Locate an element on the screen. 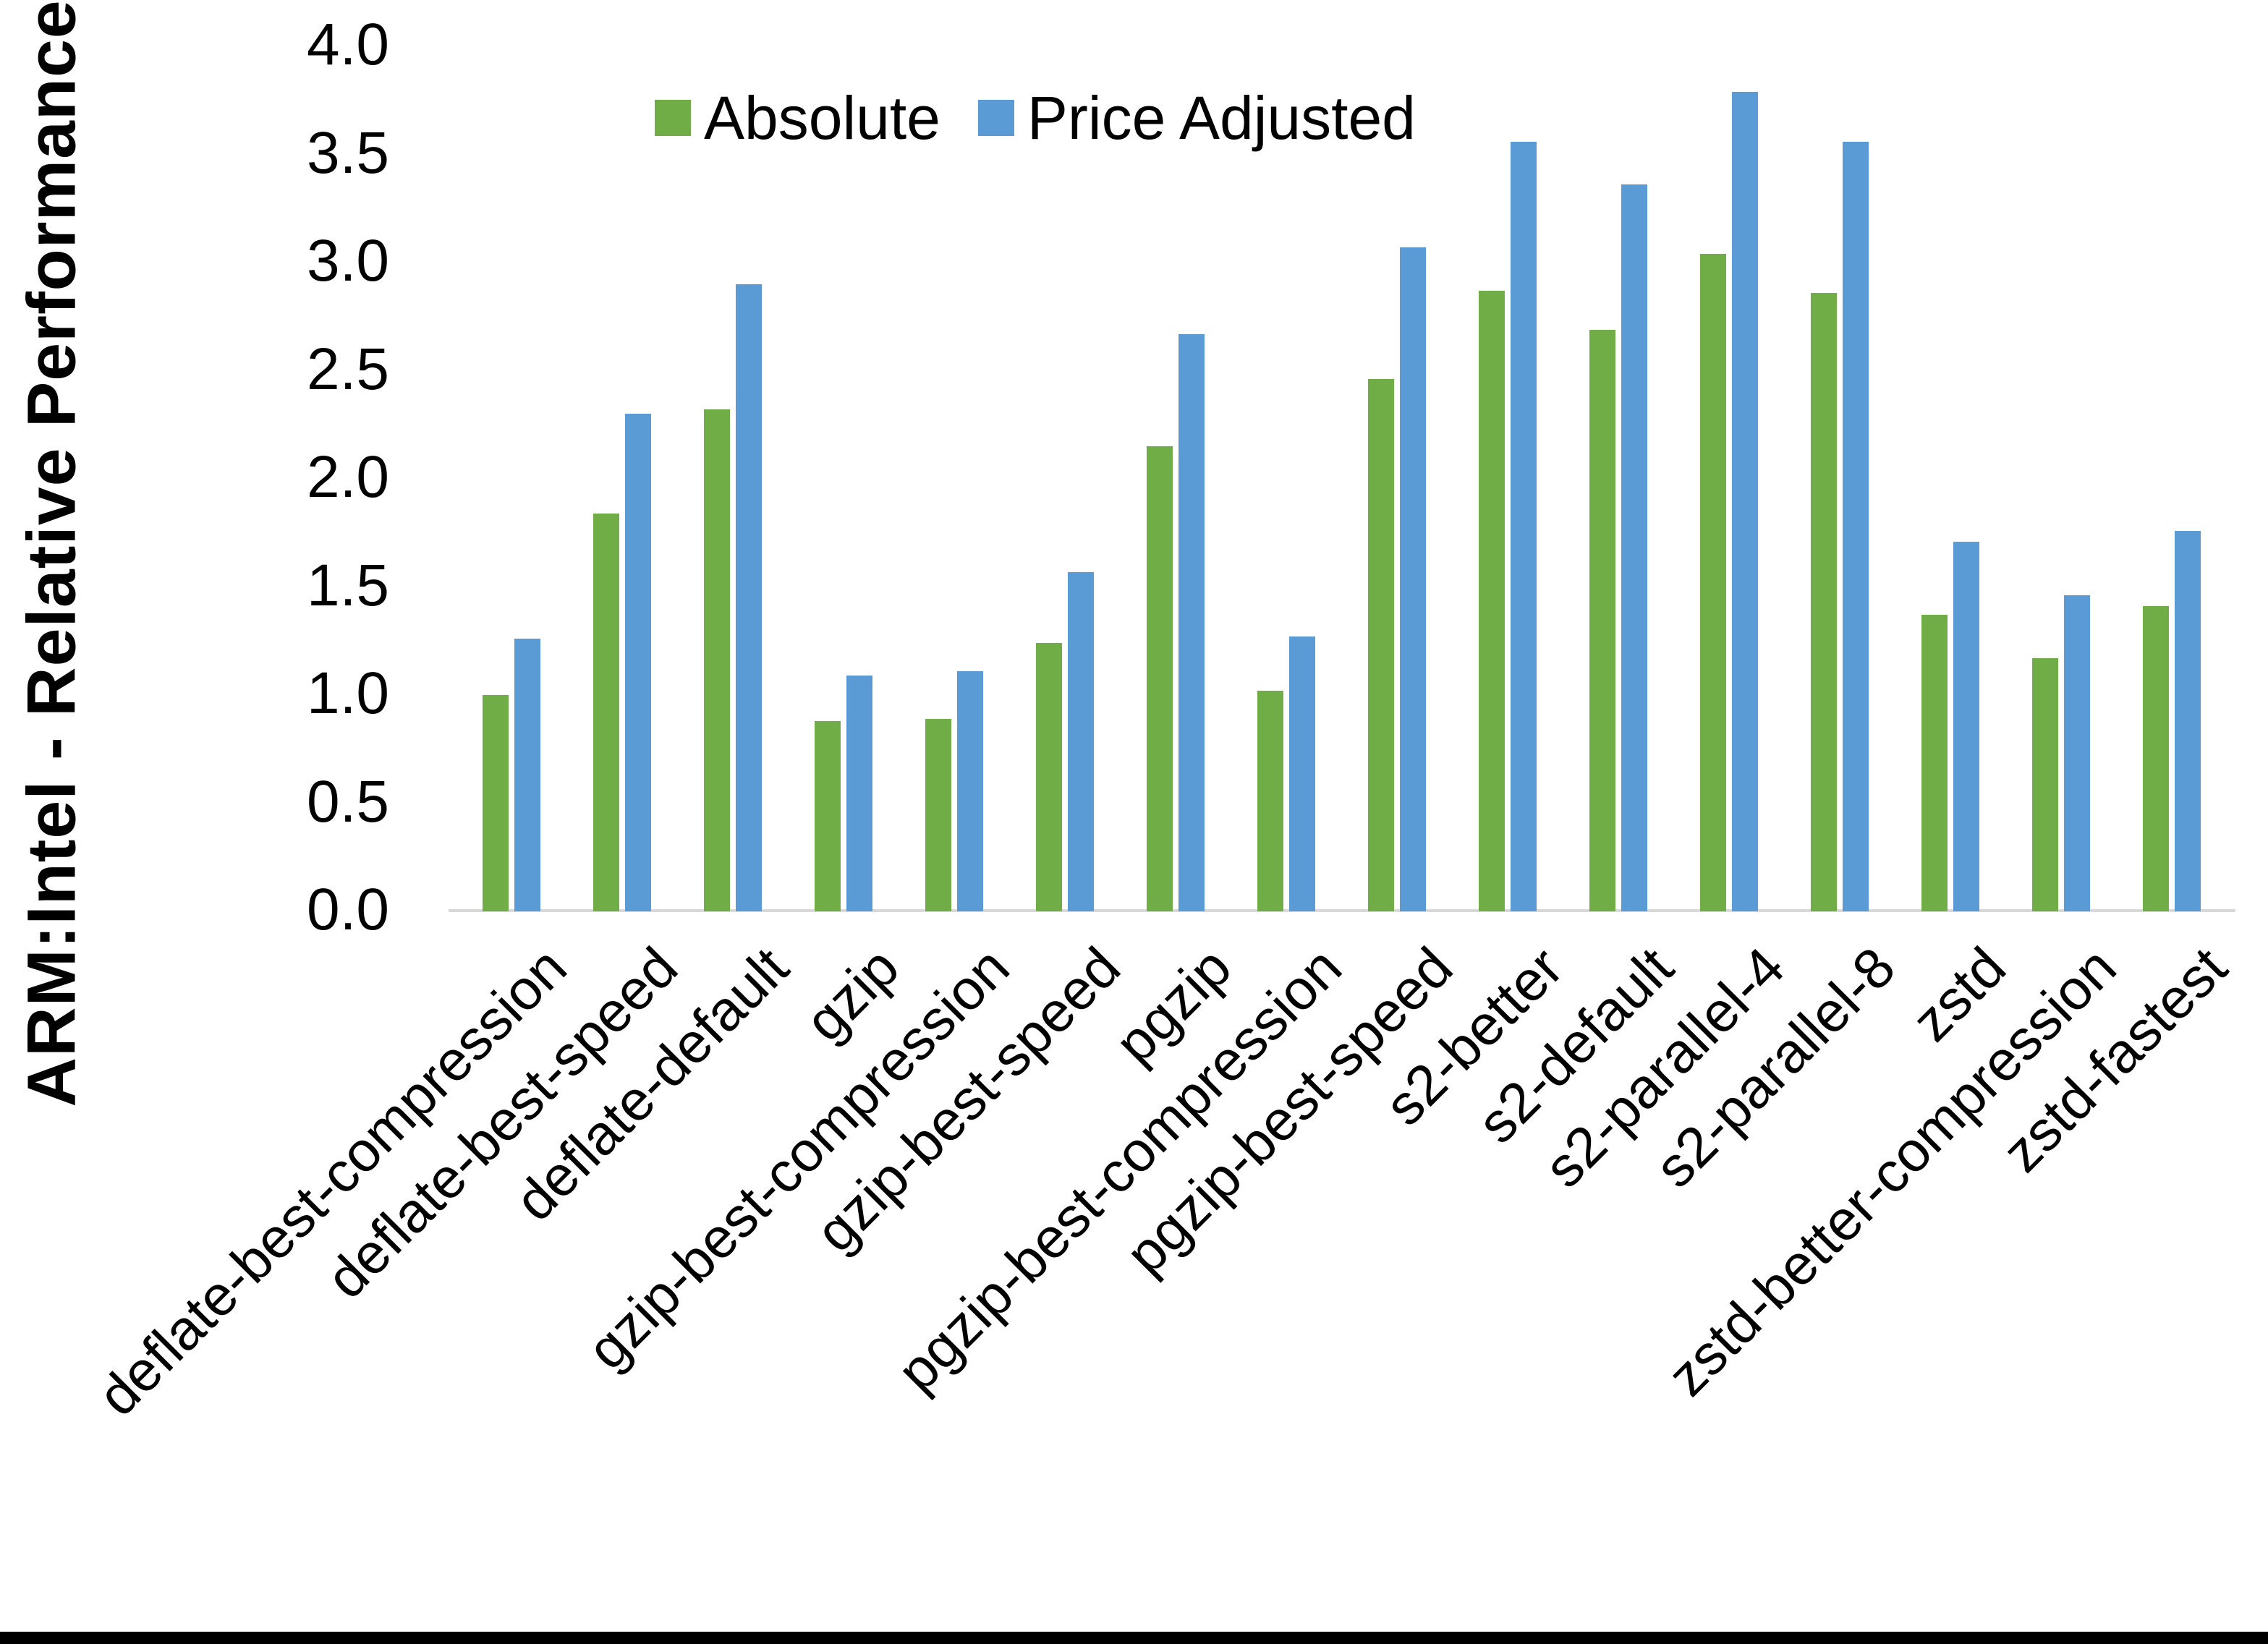 Image resolution: width=2268 pixels, height=1644 pixels. y-tick-label: 3.0 is located at coordinates (348, 261).